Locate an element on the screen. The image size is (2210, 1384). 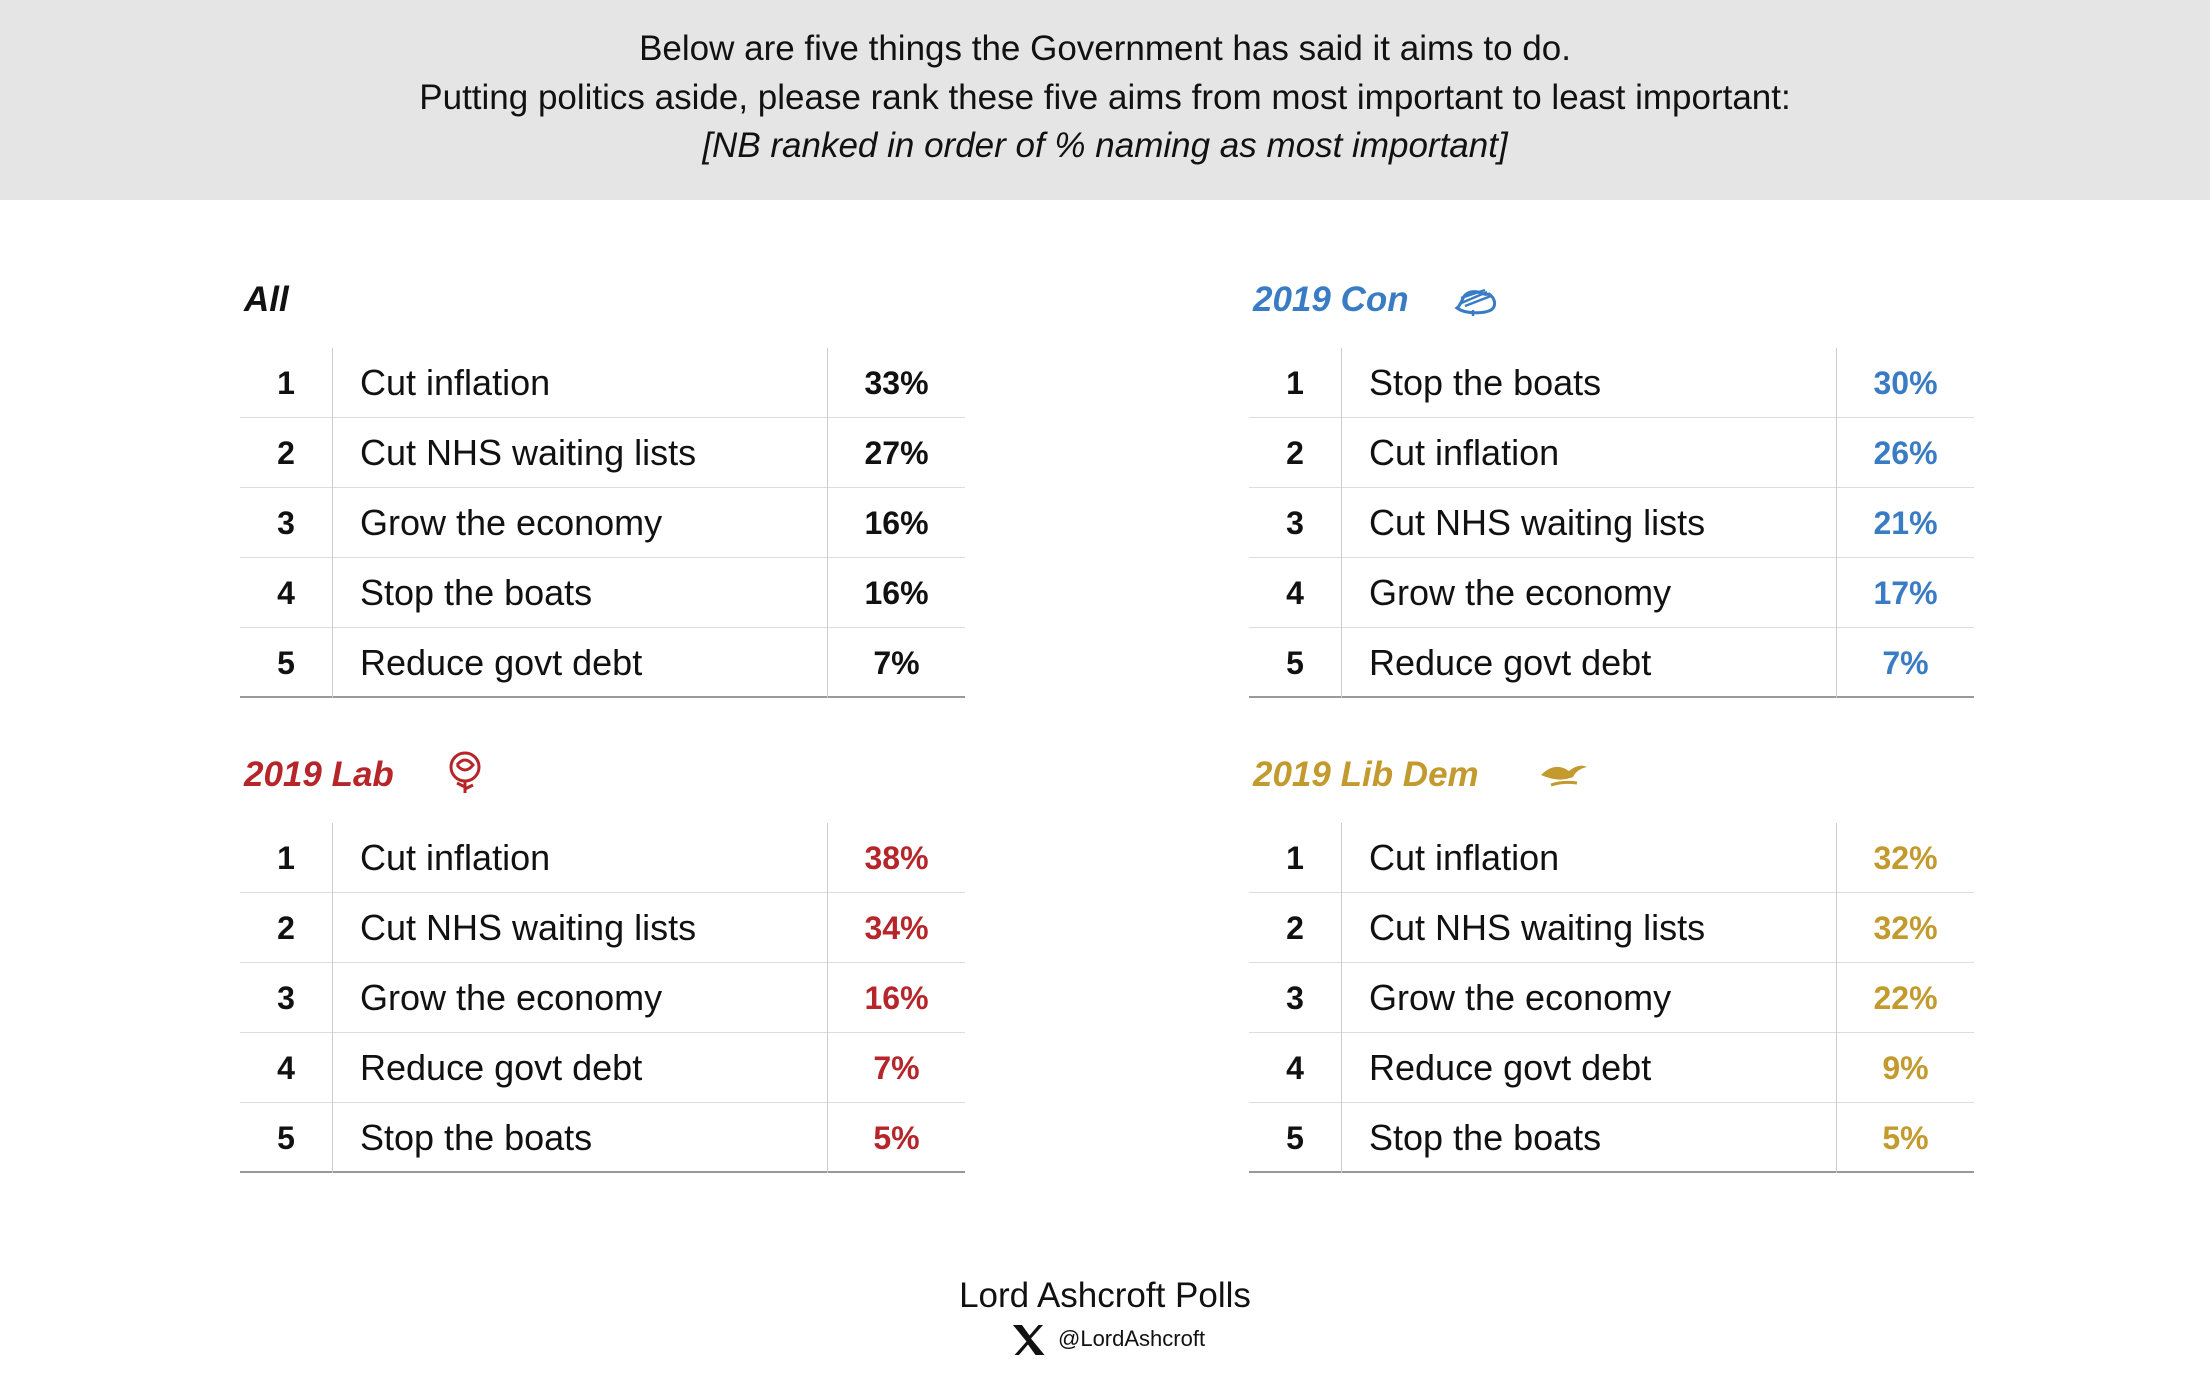
percentage: 26% is located at coordinates (1905, 453).